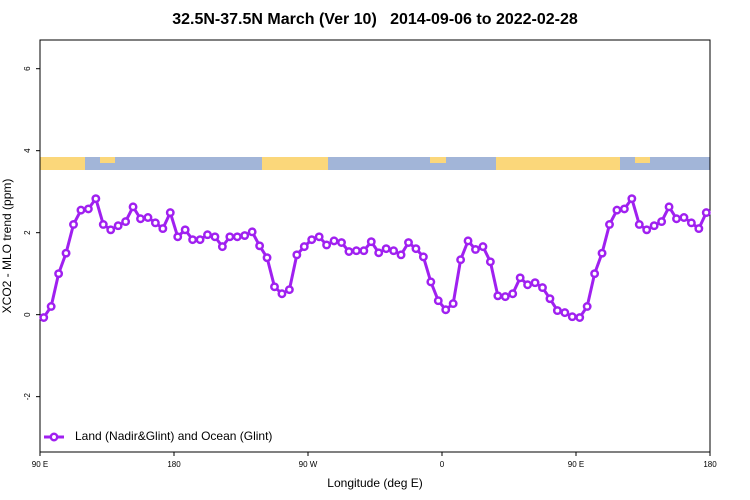 The width and height of the screenshot is (750, 500). Describe the element at coordinates (27, 150) in the screenshot. I see `y-tick-label: 4` at that location.